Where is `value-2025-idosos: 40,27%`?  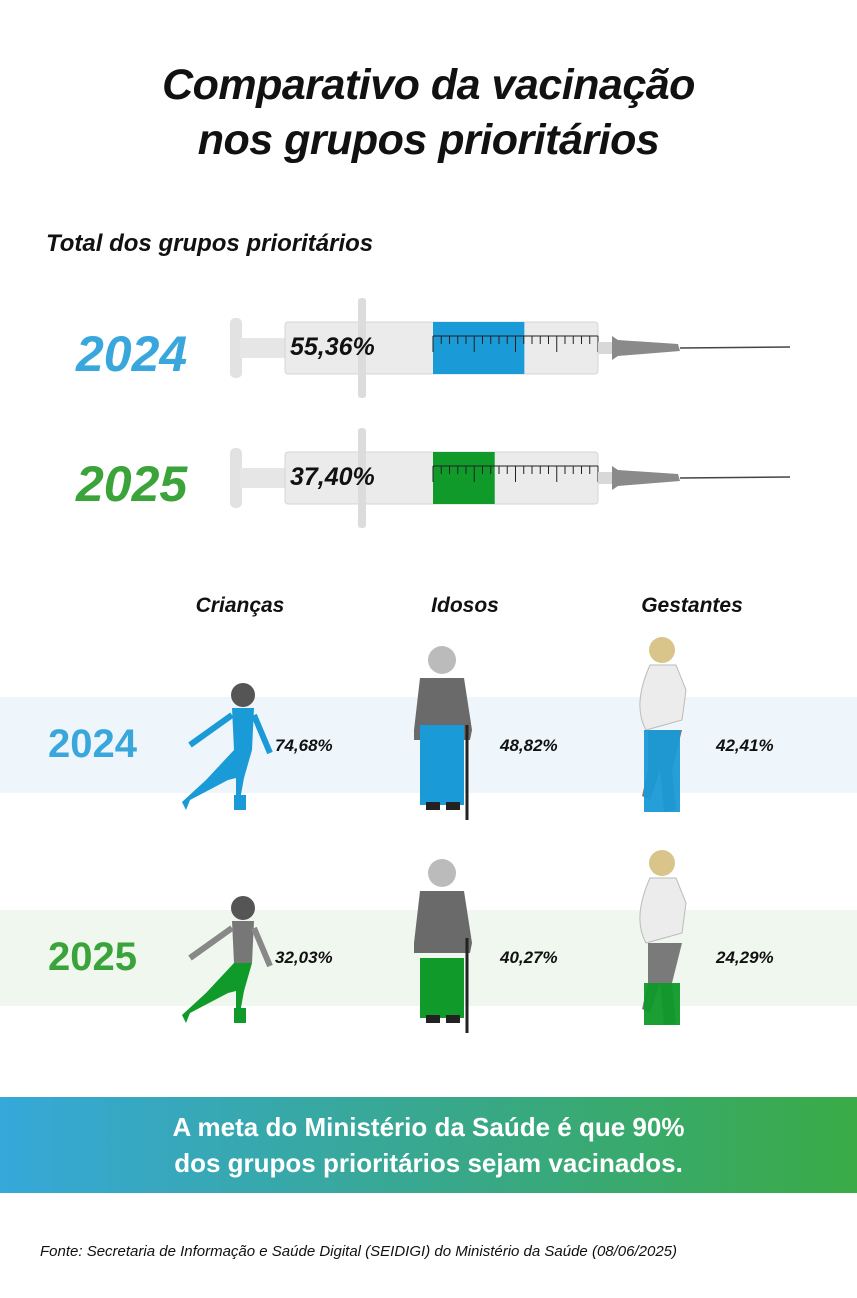 value-2025-idosos: 40,27% is located at coordinates (529, 957).